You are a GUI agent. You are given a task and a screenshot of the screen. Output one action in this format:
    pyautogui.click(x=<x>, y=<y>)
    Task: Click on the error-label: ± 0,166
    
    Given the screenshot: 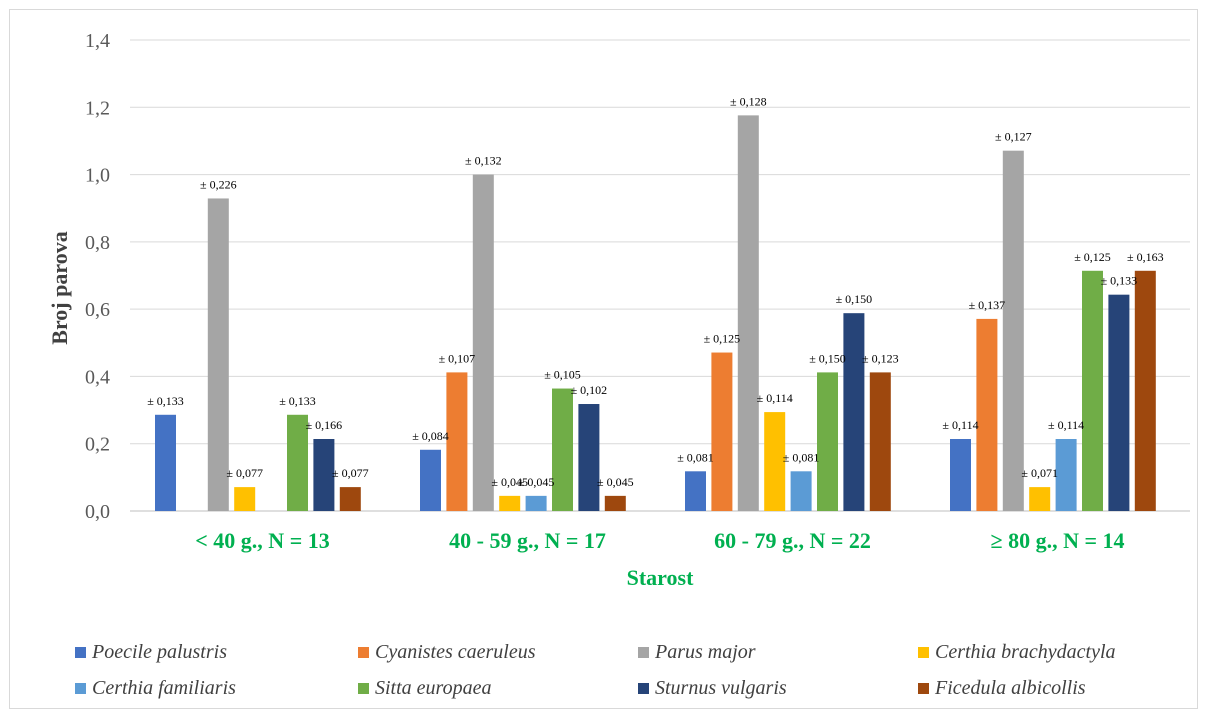 What is the action you would take?
    pyautogui.click(x=324, y=425)
    